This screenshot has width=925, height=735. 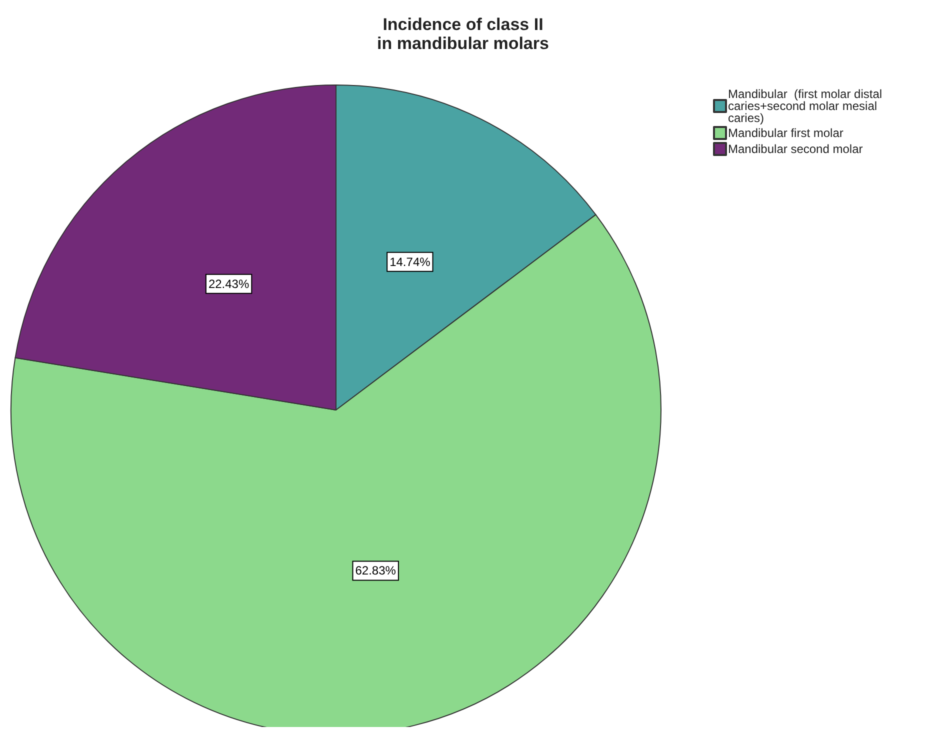 What do you see at coordinates (786, 133) in the screenshot?
I see `legend-label: Mandibular first molar` at bounding box center [786, 133].